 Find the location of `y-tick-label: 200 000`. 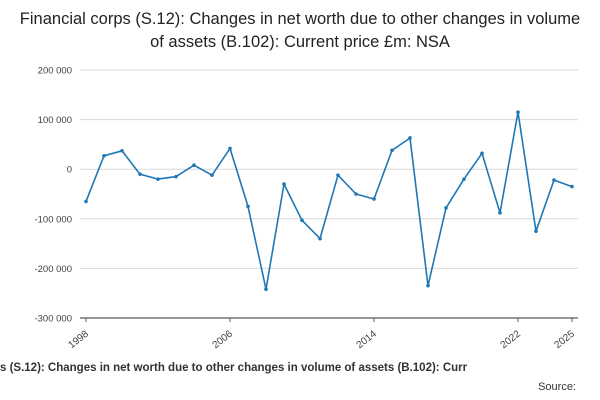

y-tick-label: 200 000 is located at coordinates (55, 71).